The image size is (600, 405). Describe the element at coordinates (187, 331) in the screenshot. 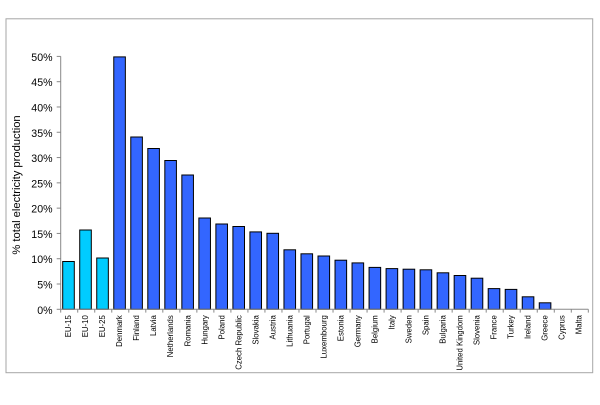

I see `svg-text: Romania` at that location.